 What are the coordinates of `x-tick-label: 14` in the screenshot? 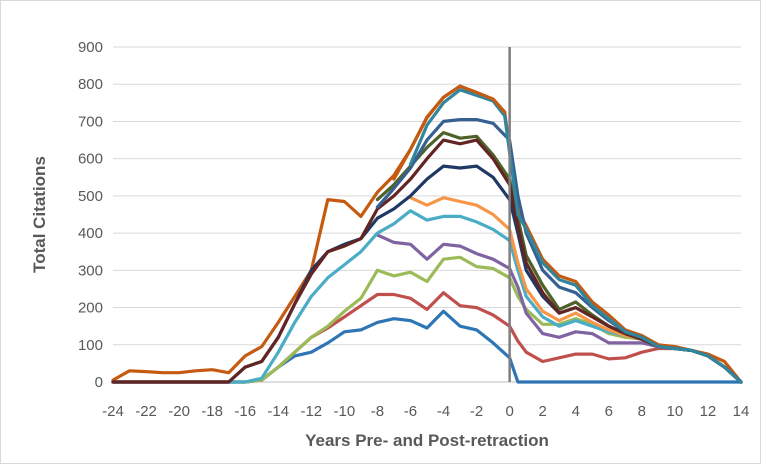 It's located at (741, 411).